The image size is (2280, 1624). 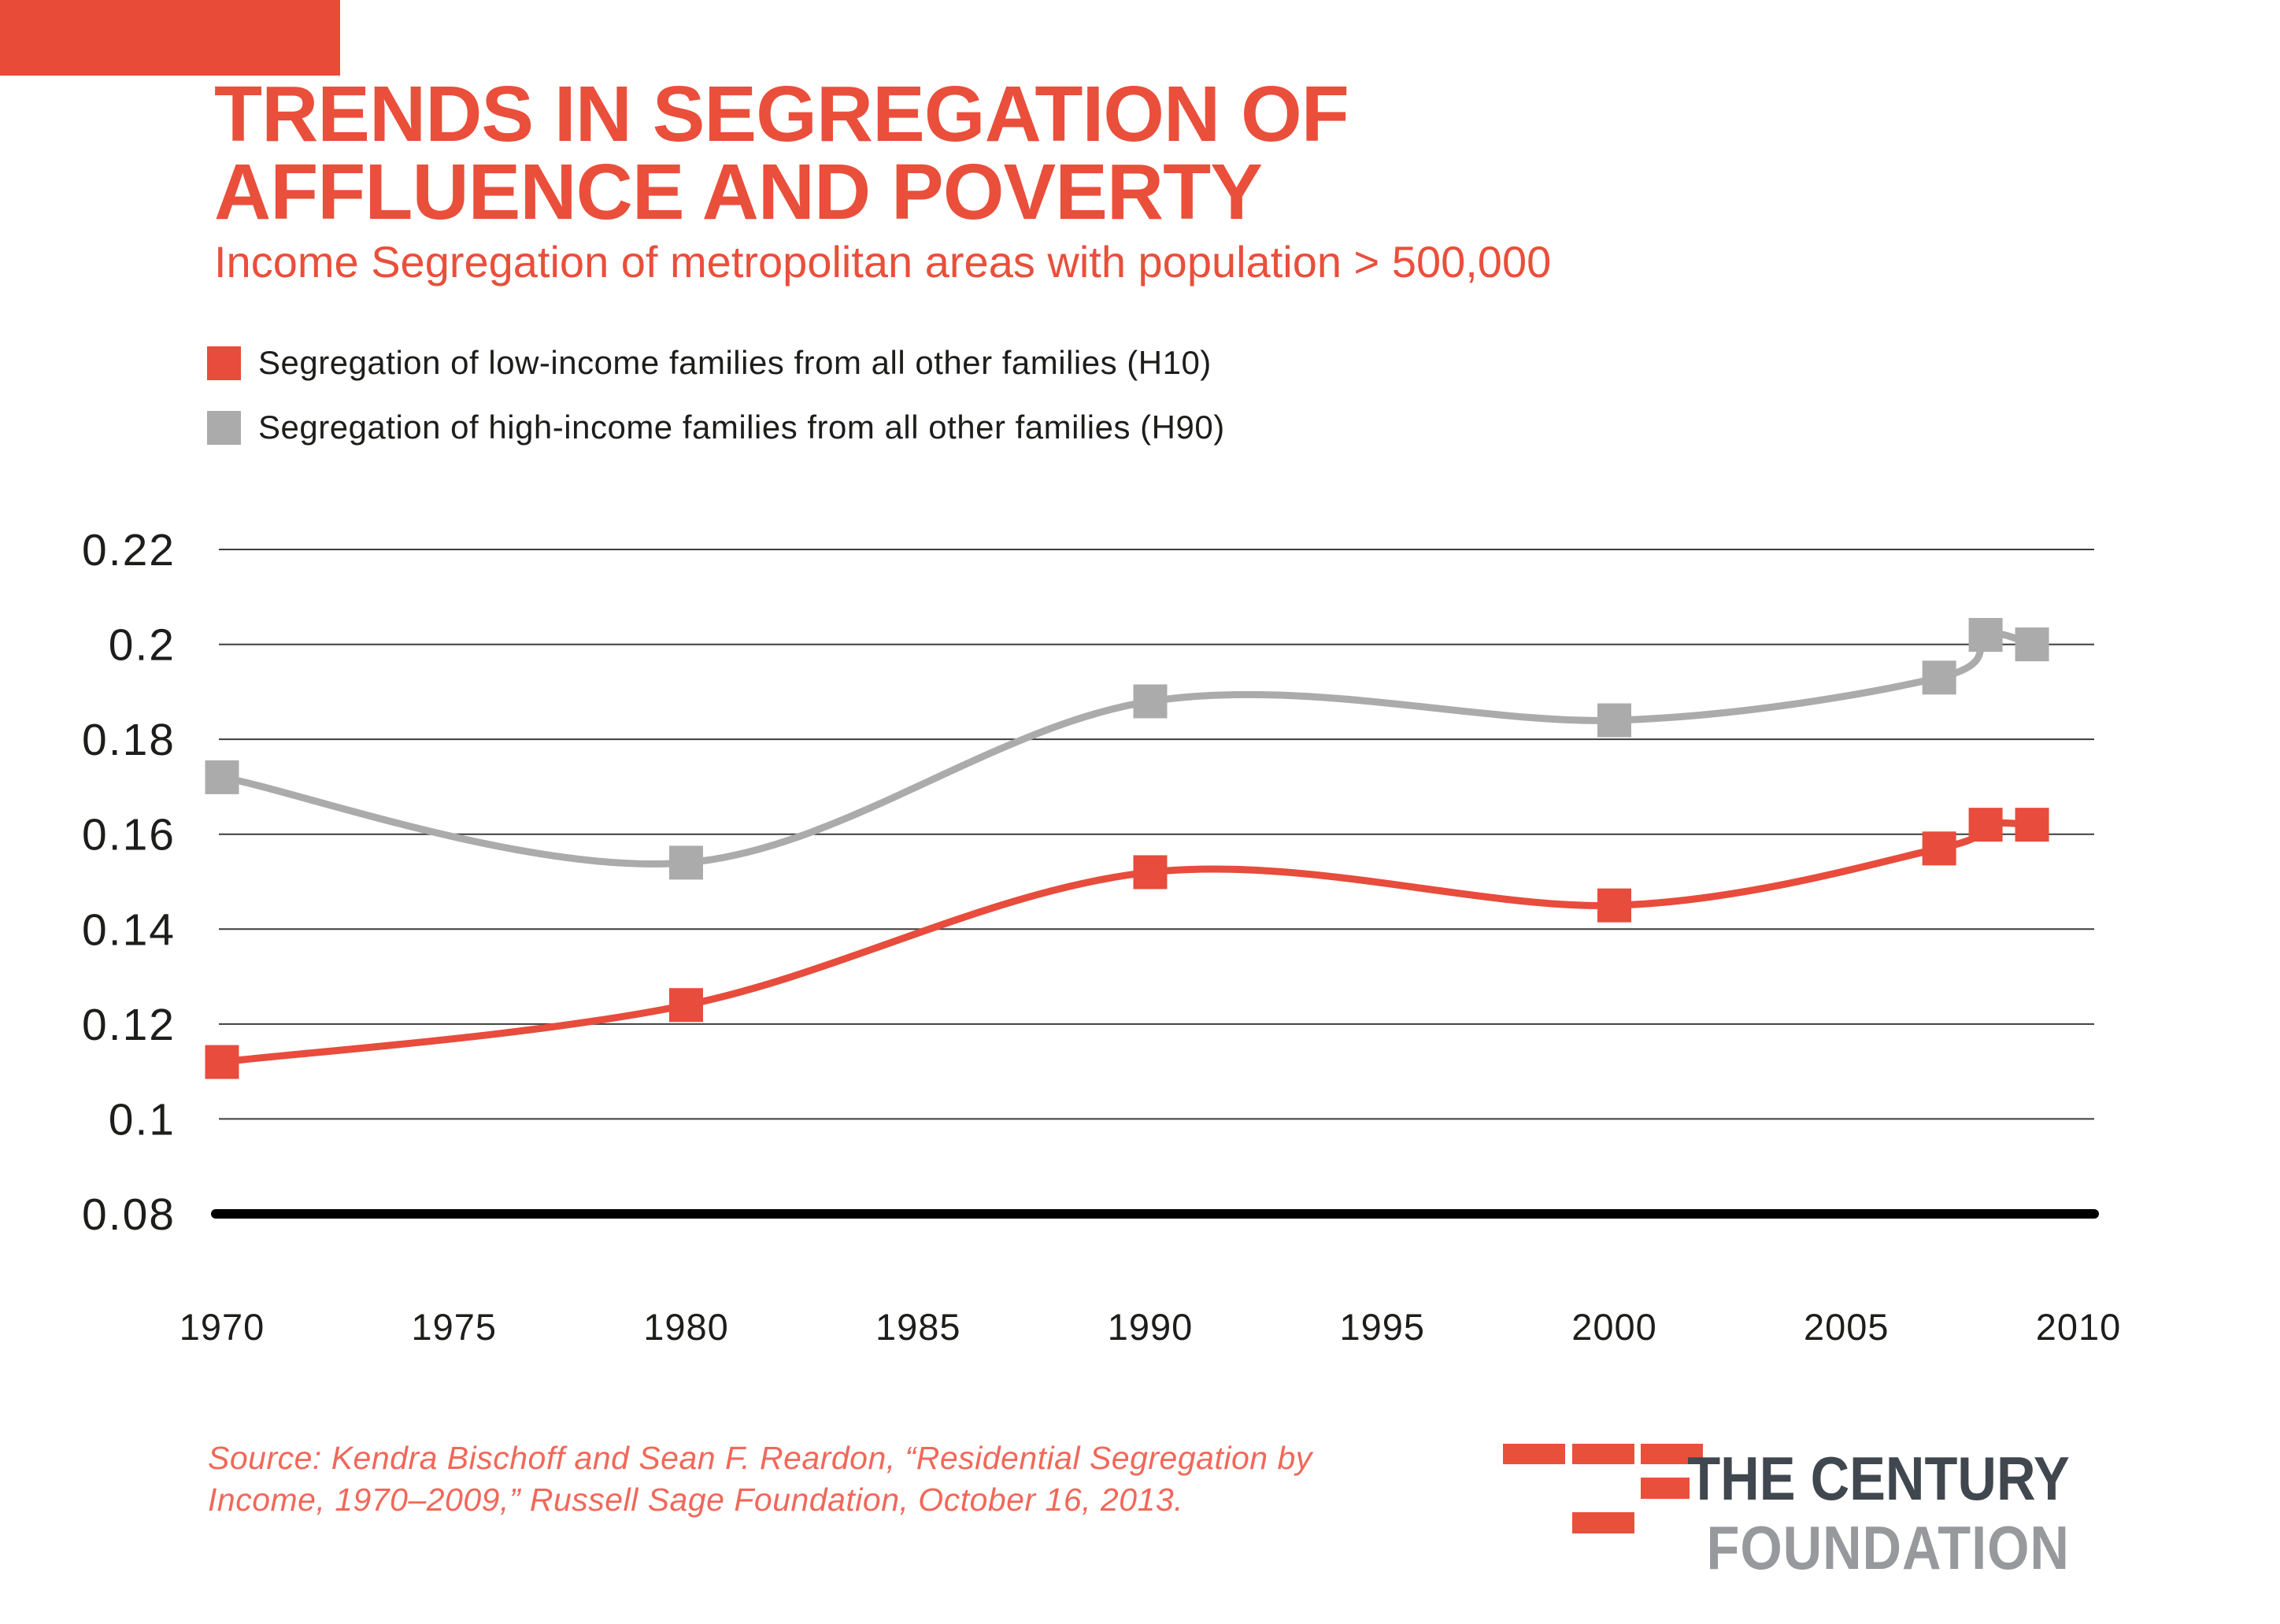 I want to click on y-tick-label: 0.22, so click(x=129, y=550).